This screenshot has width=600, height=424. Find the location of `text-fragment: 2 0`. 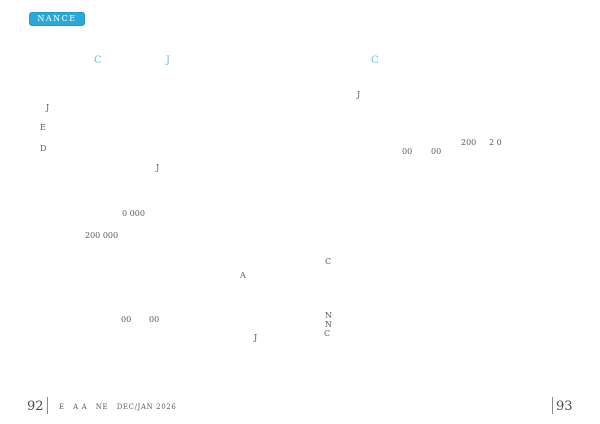

text-fragment: 2 0 is located at coordinates (495, 142).